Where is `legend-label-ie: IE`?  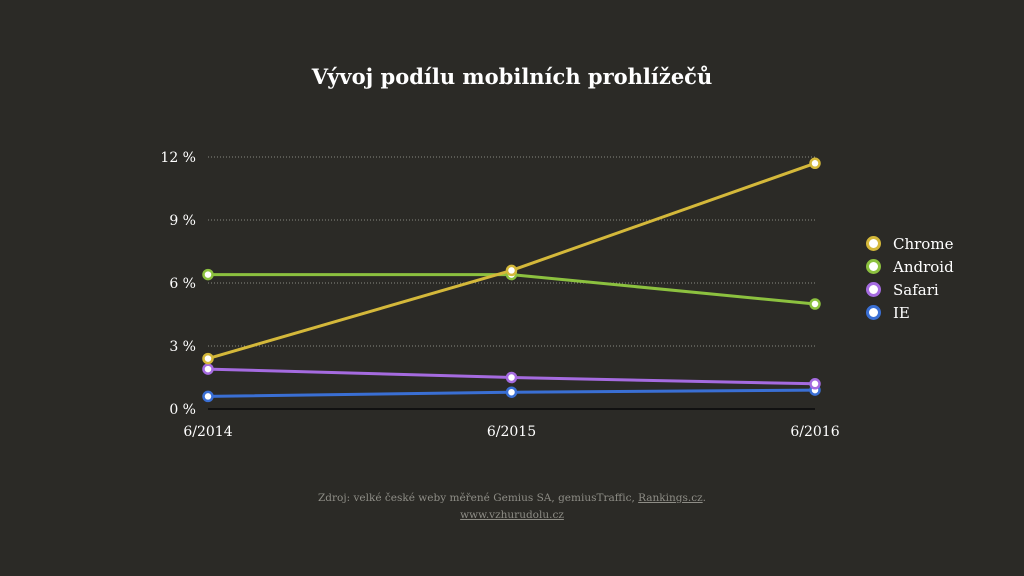
legend-label-ie: IE is located at coordinates (901, 312).